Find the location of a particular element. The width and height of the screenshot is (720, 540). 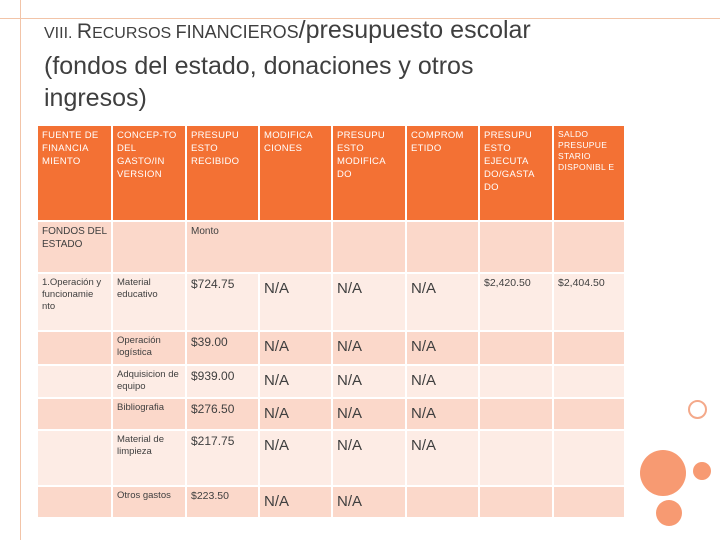

cell-concepto: Bibliografia is located at coordinates (149, 414).